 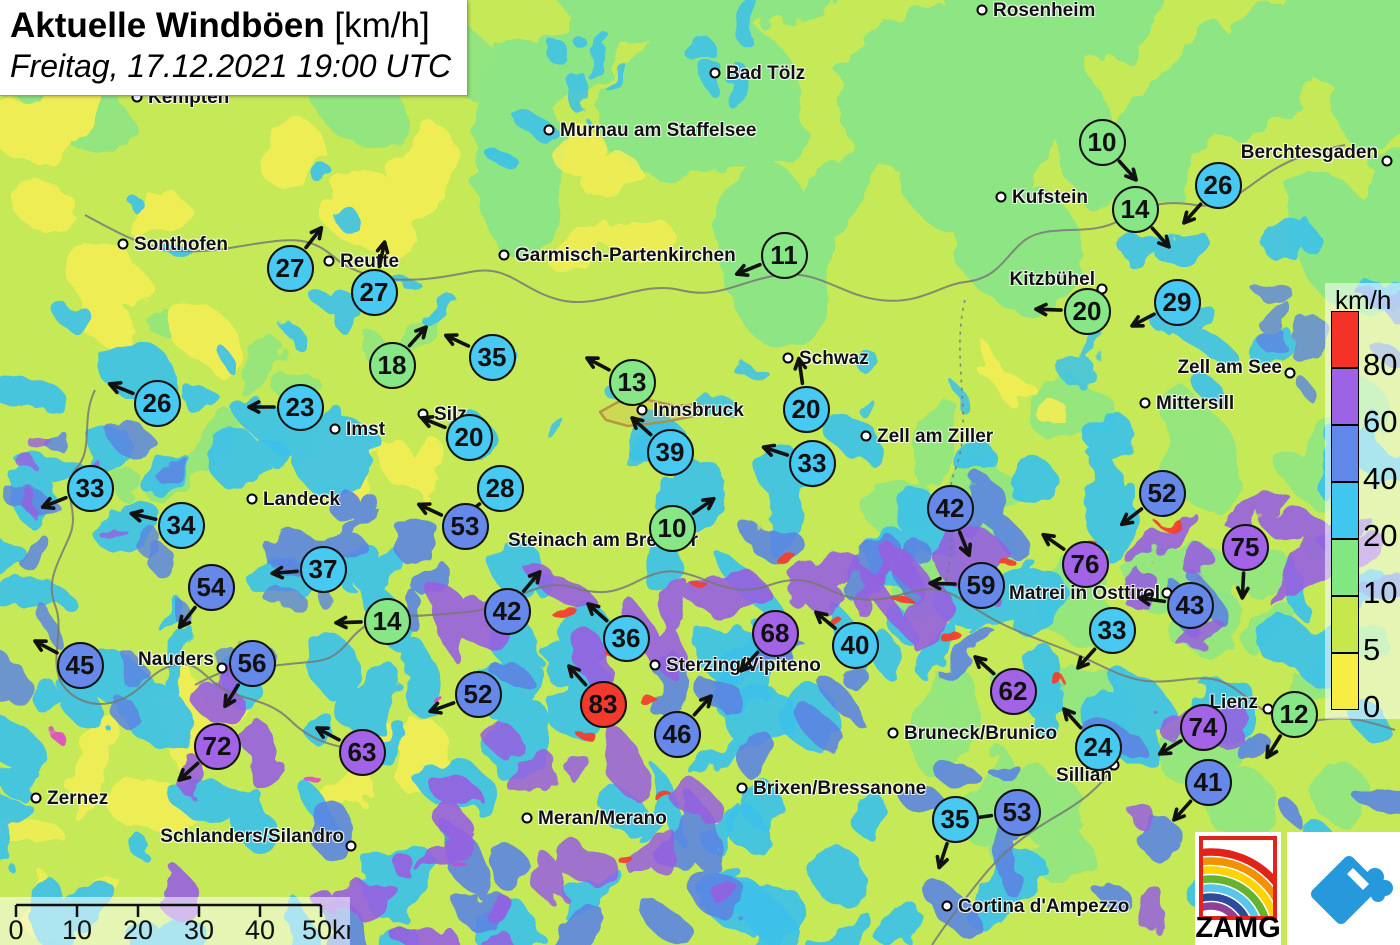 What do you see at coordinates (1195, 403) in the screenshot?
I see `city-label: Mittersill` at bounding box center [1195, 403].